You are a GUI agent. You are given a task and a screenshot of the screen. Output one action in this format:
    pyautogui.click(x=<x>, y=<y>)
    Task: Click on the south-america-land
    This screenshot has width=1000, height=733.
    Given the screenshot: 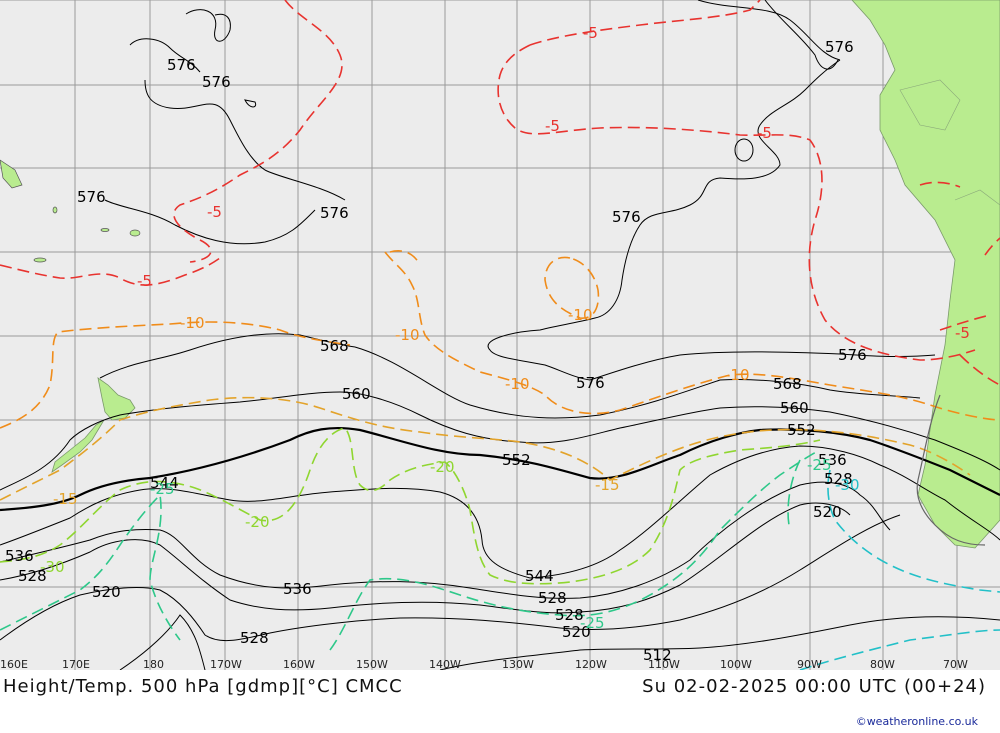 What is the action you would take?
    pyautogui.click(x=925, y=274)
    